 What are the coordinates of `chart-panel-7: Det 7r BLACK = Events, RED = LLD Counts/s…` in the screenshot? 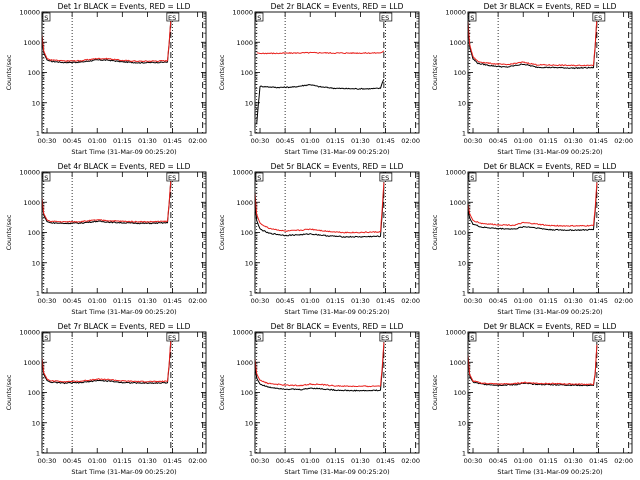 It's located at (106, 400).